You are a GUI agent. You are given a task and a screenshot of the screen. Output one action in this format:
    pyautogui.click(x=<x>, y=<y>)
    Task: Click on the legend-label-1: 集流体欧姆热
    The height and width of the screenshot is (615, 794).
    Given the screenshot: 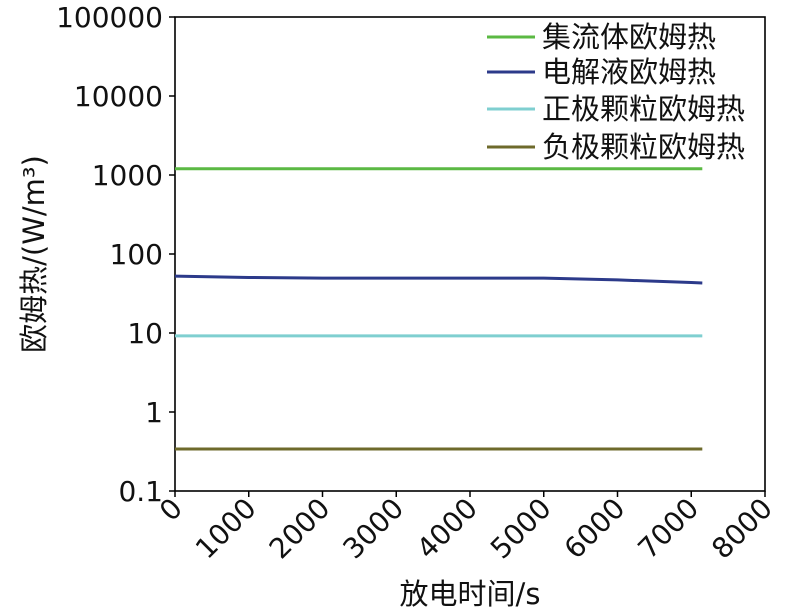 What is the action you would take?
    pyautogui.click(x=629, y=37)
    